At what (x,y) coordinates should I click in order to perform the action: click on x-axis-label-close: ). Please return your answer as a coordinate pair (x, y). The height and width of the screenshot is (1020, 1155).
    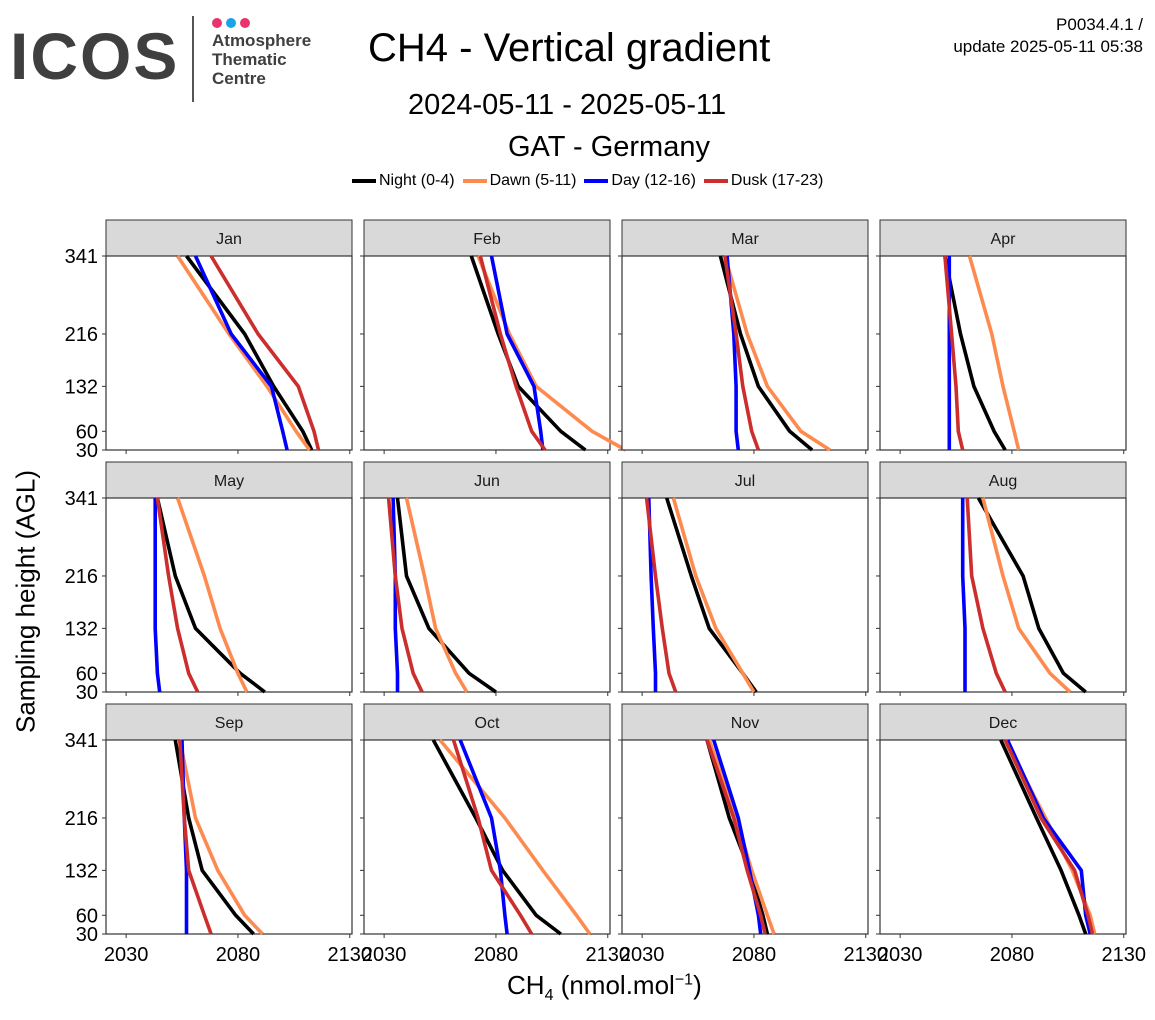
    Looking at the image, I should click on (697, 985).